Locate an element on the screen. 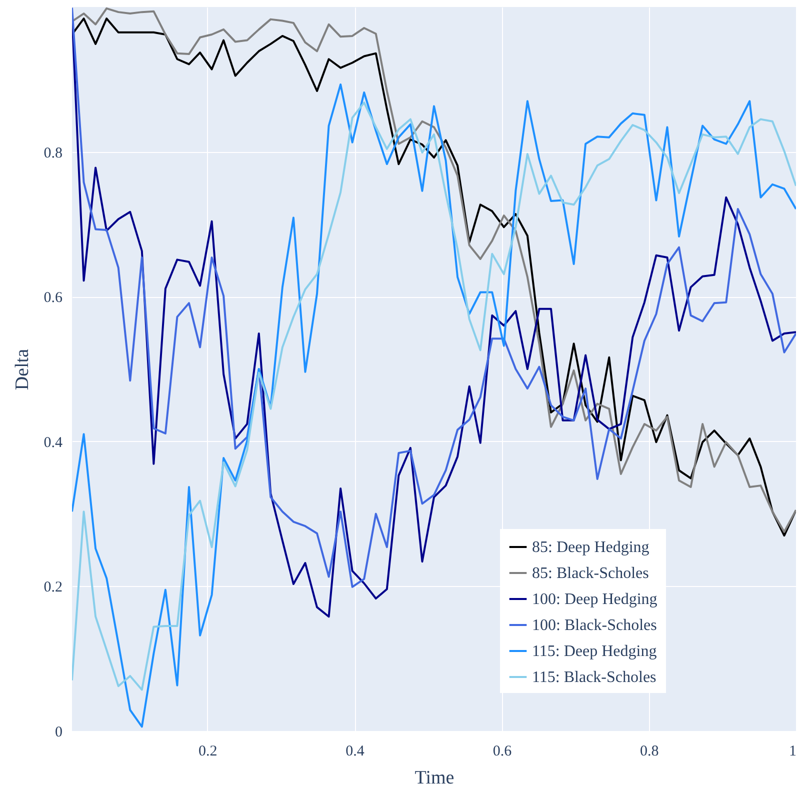 The image size is (803, 799). y-tick-label: 0.2 is located at coordinates (53, 588).